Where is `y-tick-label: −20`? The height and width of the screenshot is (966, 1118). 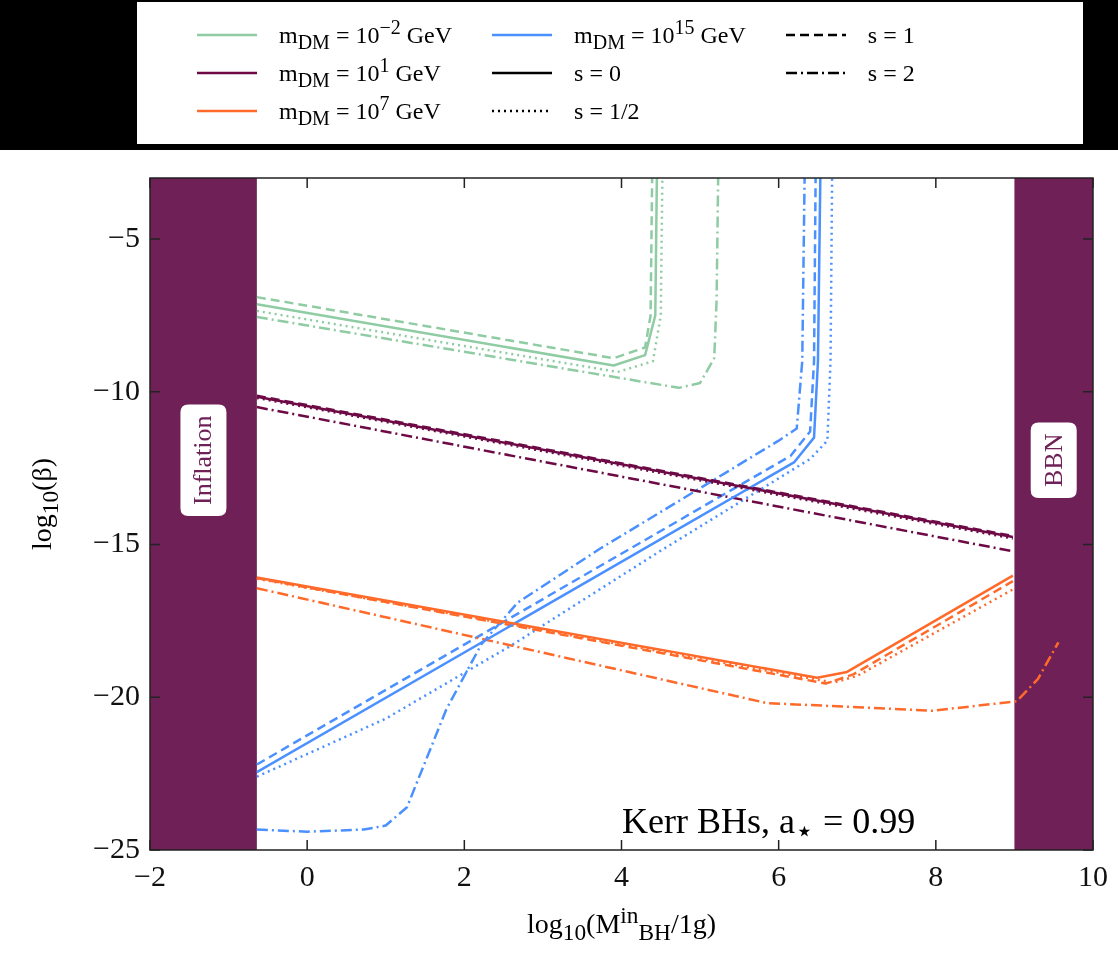 y-tick-label: −20 is located at coordinates (116, 695).